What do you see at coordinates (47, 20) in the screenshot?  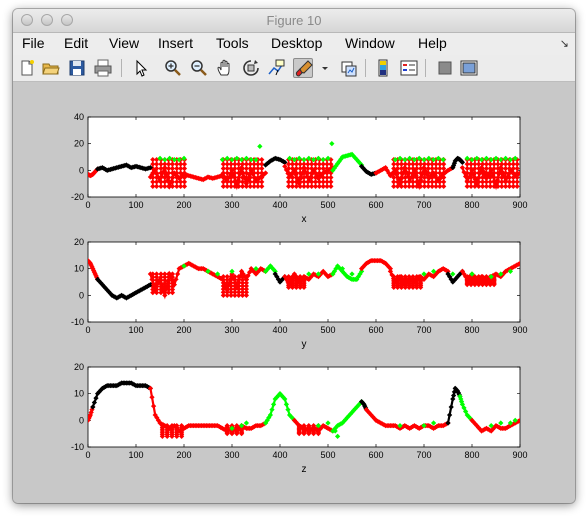 I see `minimize-window-button` at bounding box center [47, 20].